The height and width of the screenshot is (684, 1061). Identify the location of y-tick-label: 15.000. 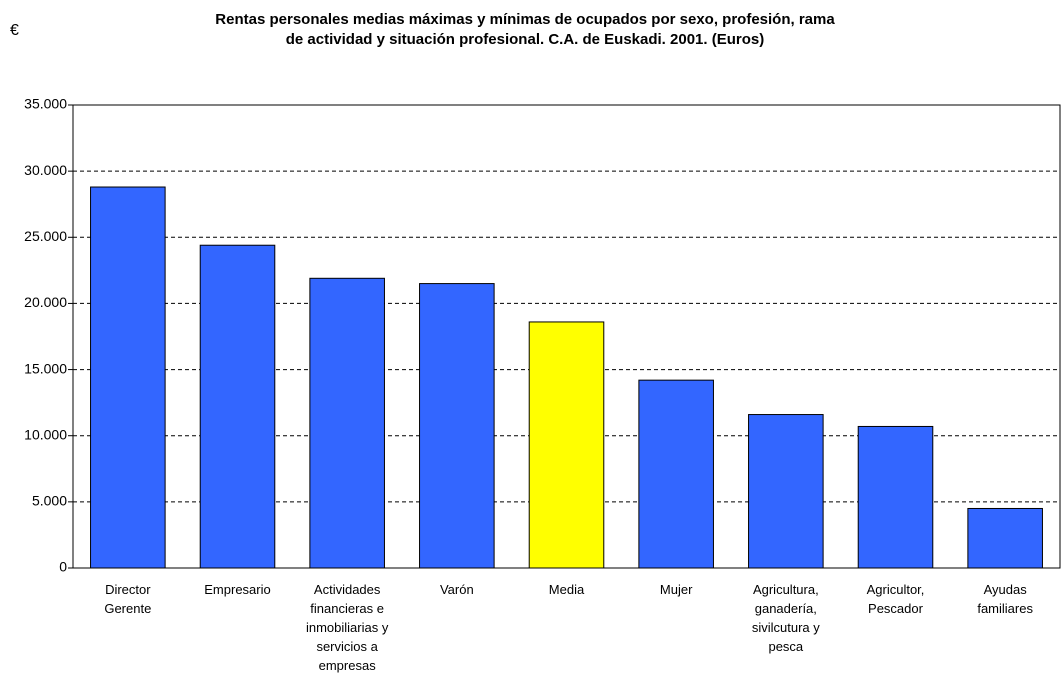
(45, 368).